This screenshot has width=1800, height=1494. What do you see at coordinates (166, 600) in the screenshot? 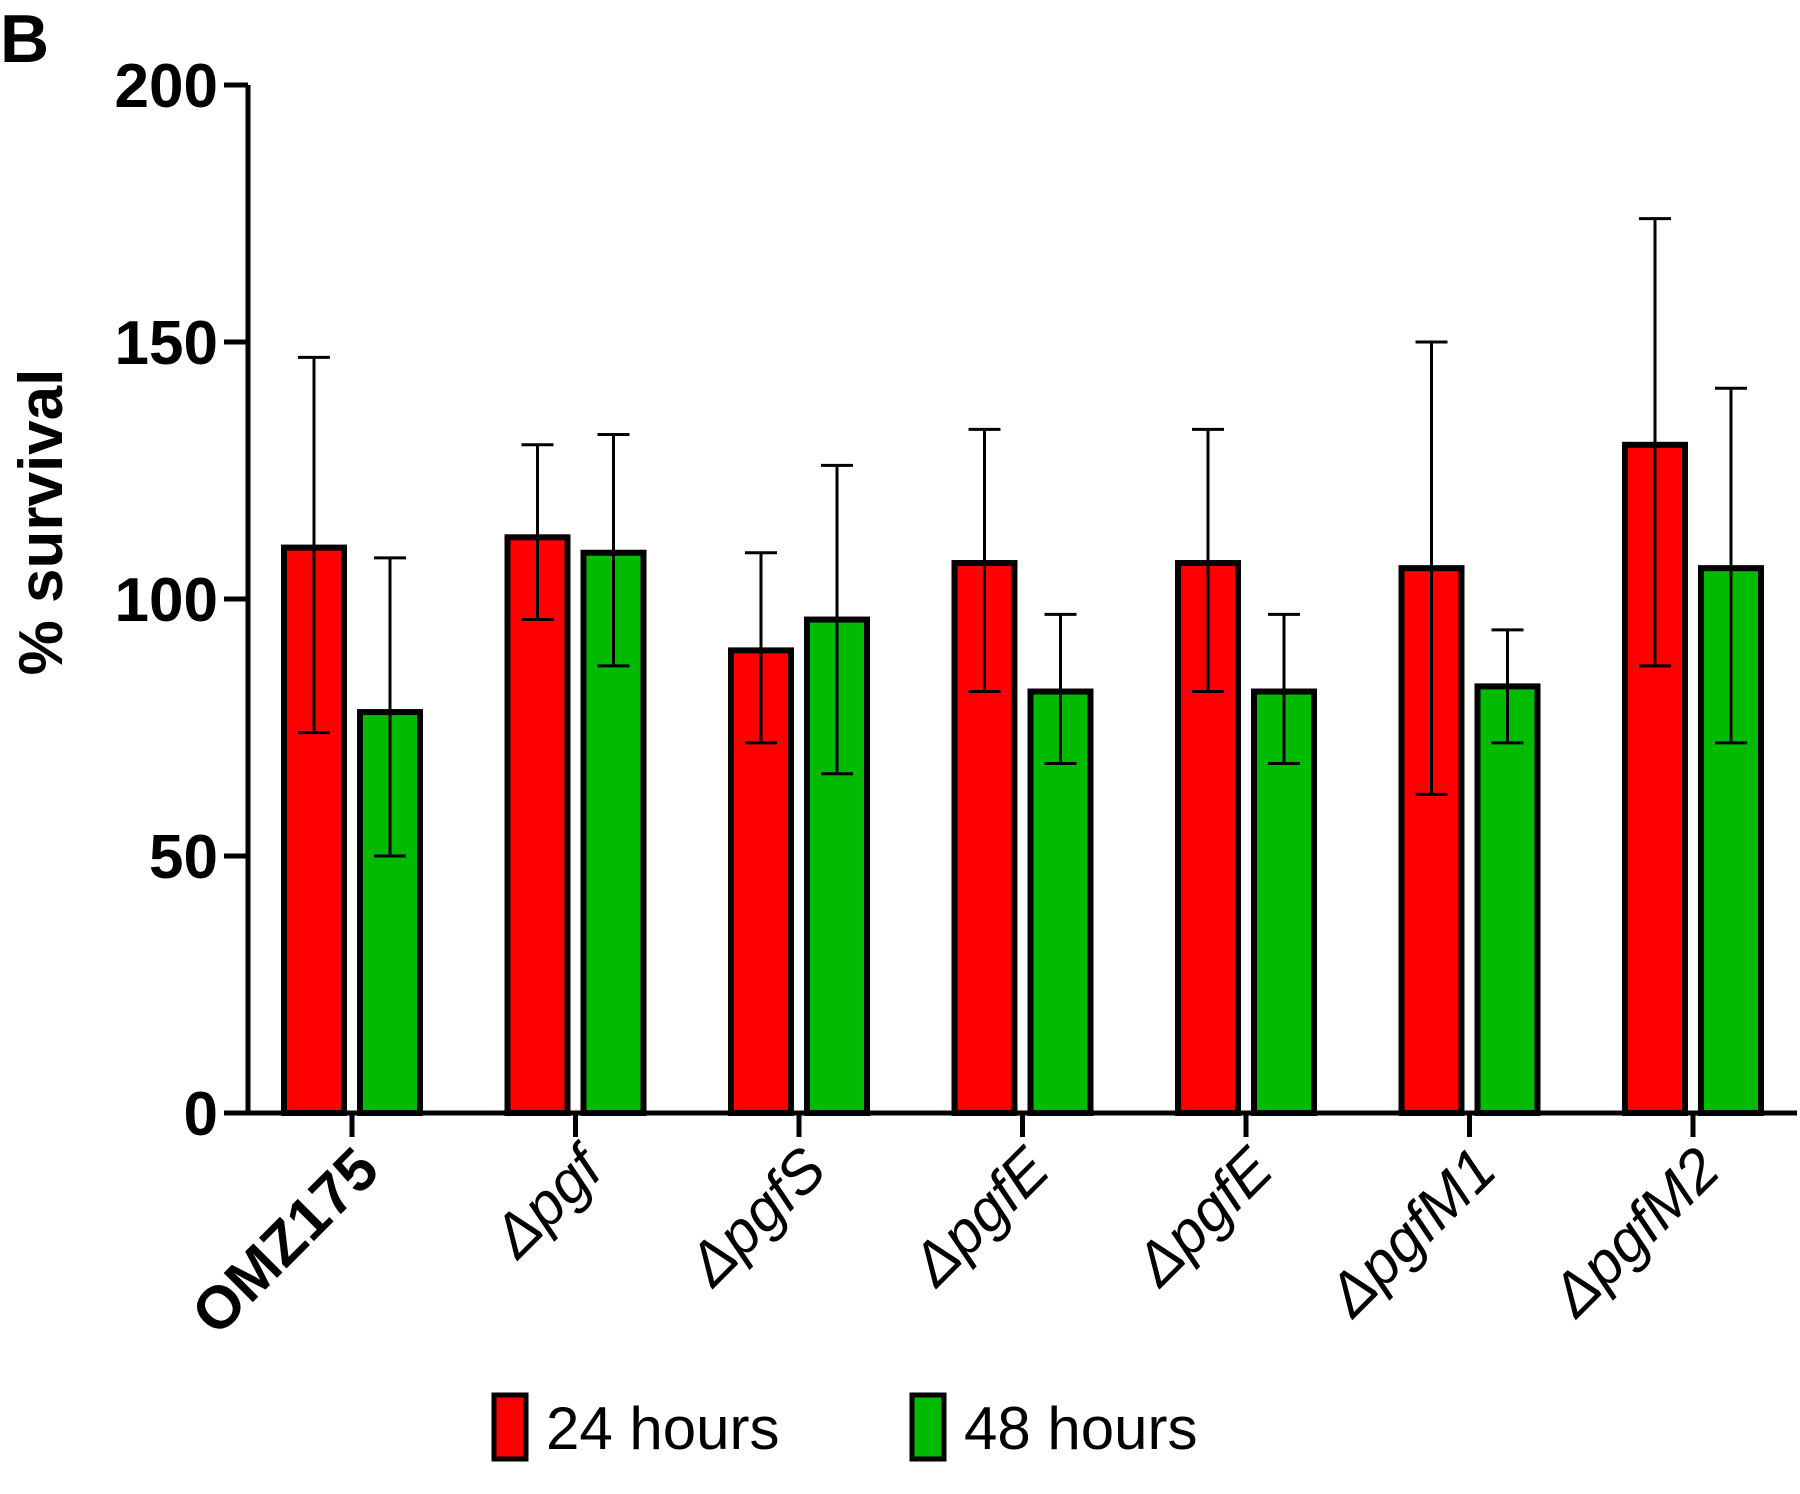
I see `y-tick-label: 100` at bounding box center [166, 600].